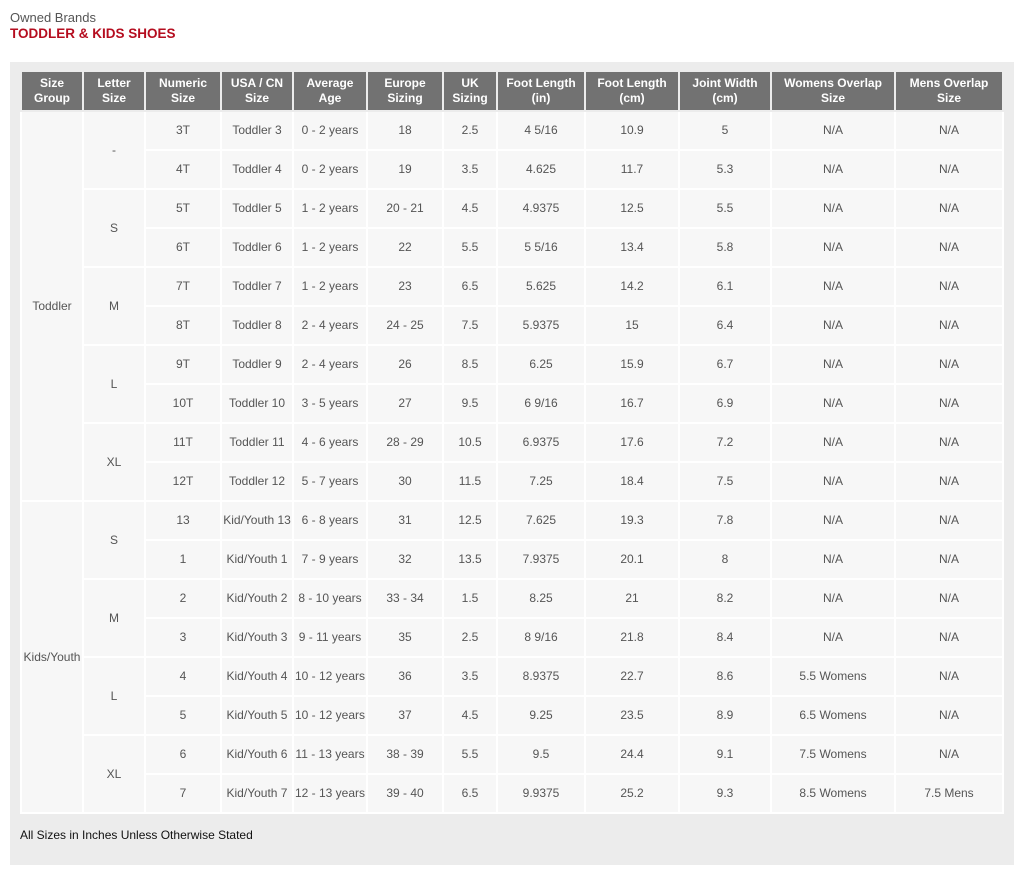  I want to click on column-header: Average Age, so click(330, 92).